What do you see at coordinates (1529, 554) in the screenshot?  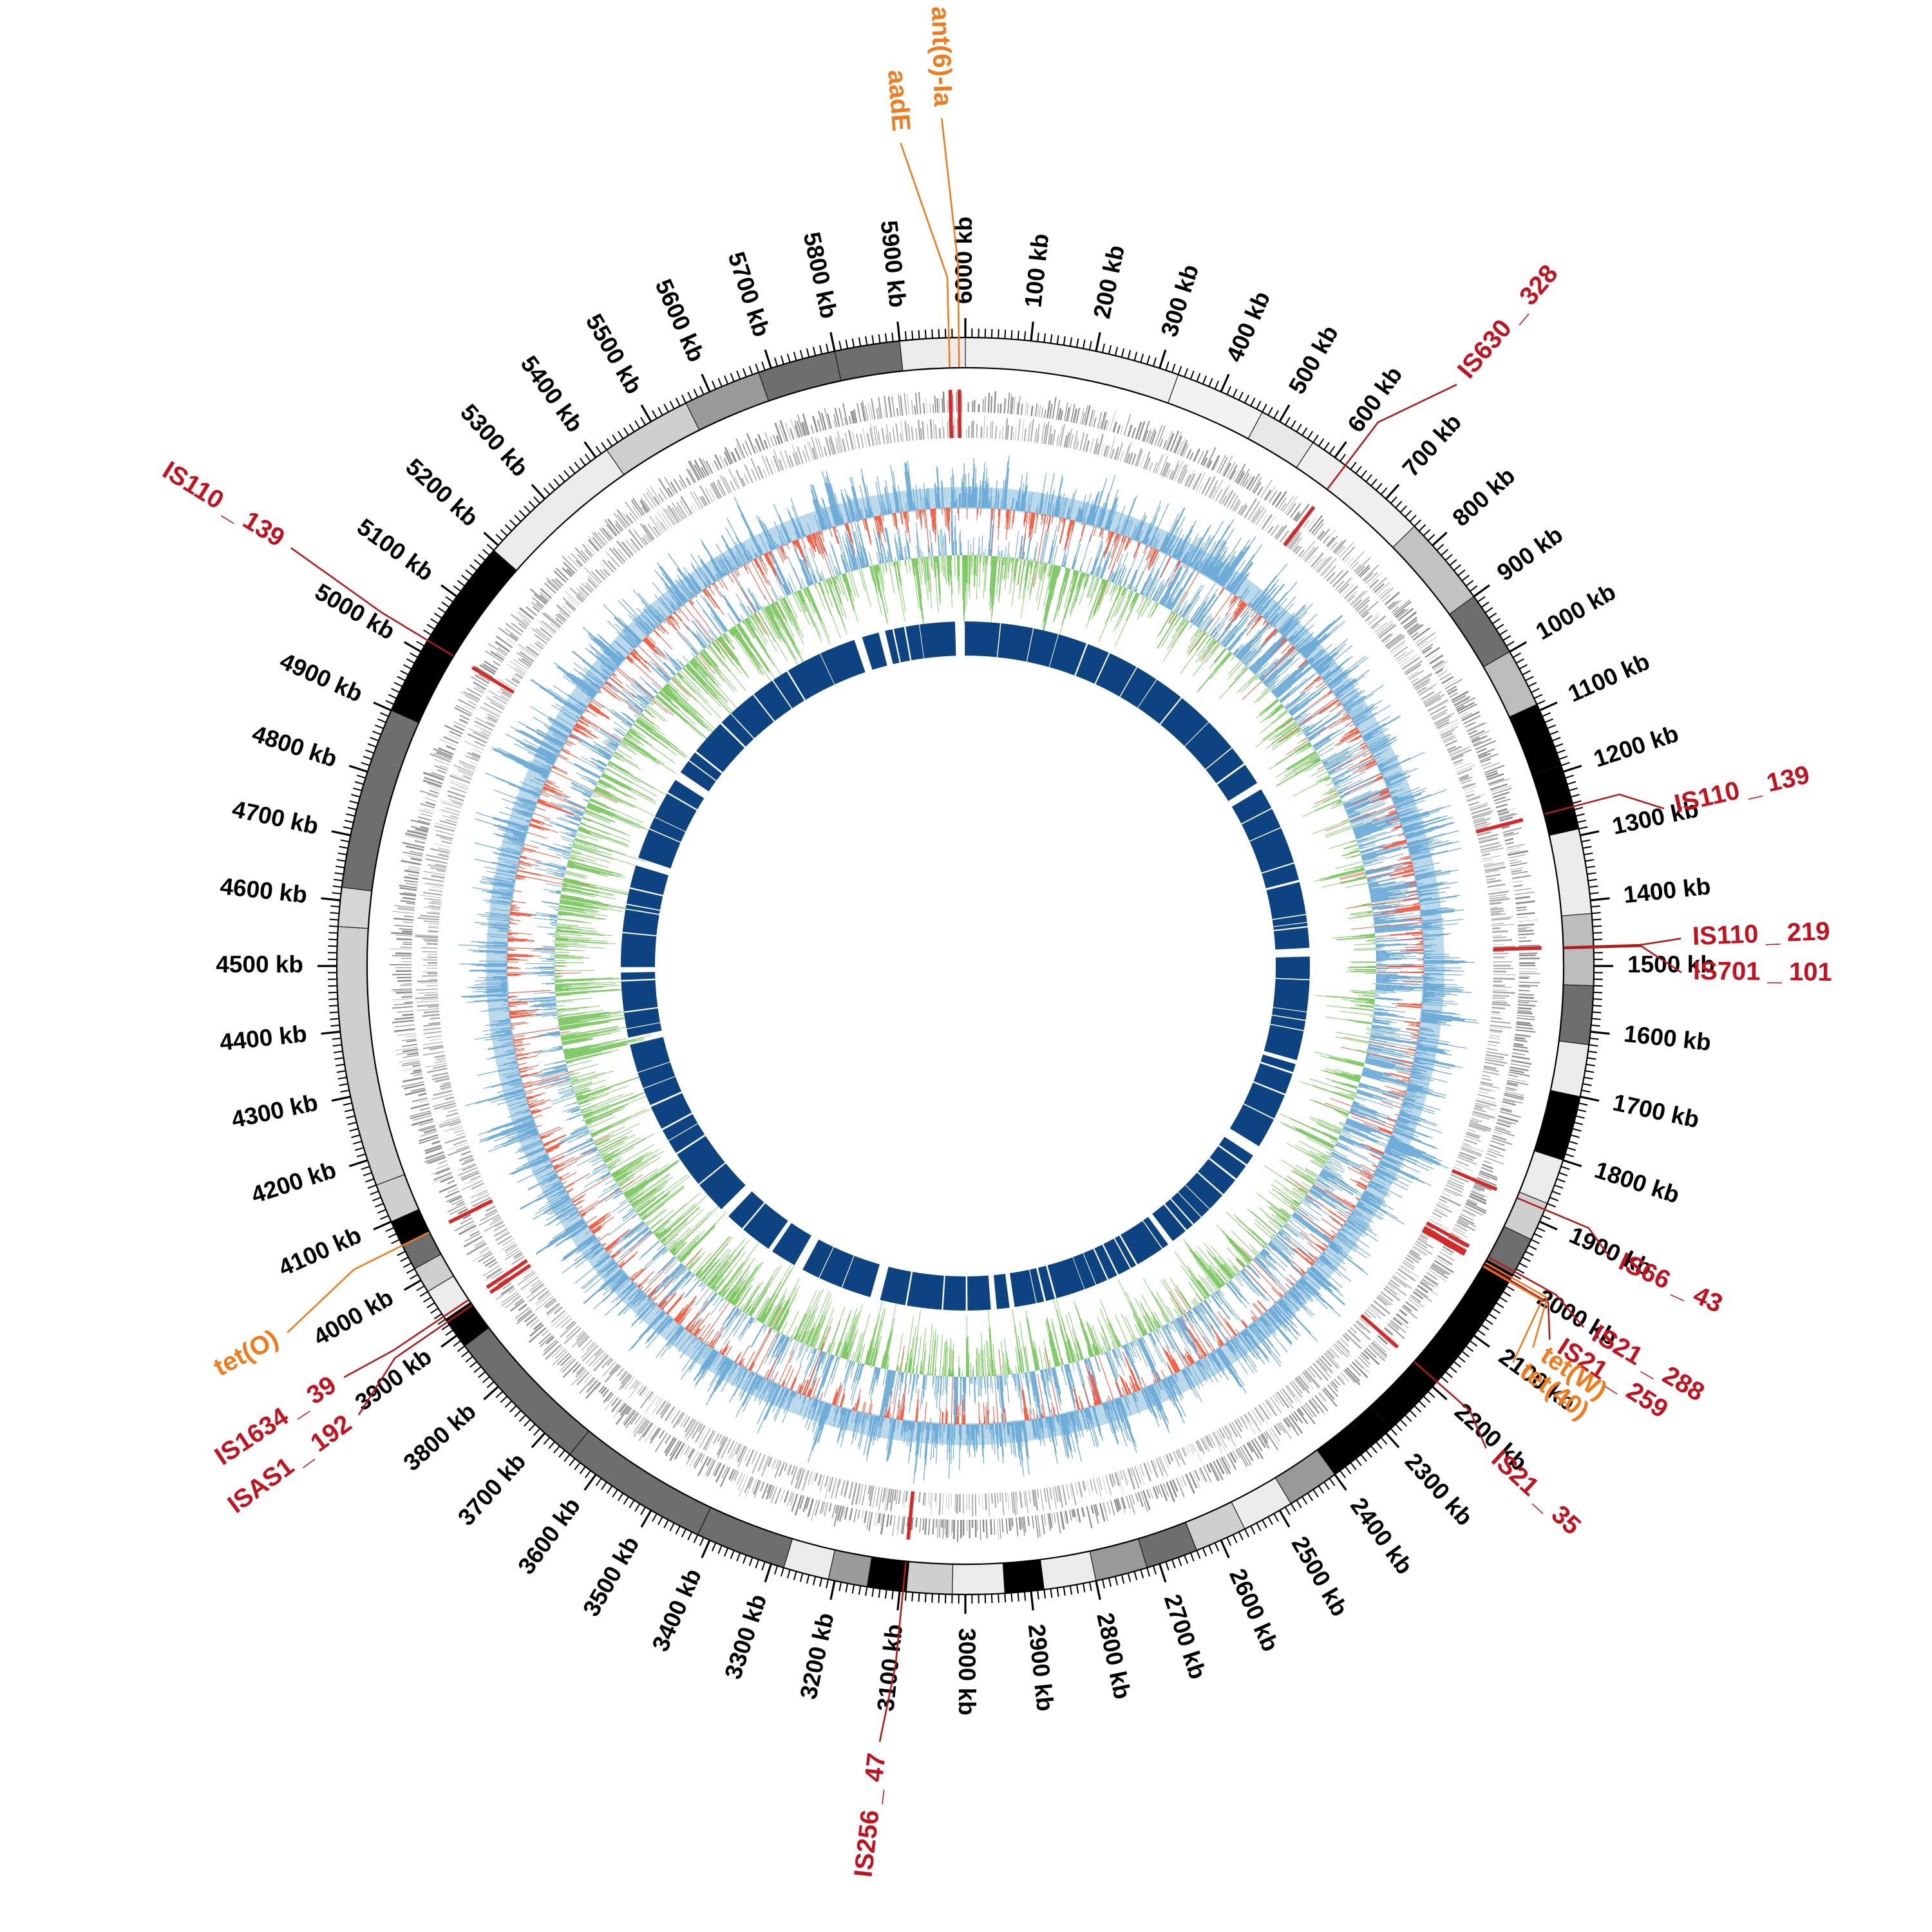 I see `axis-tick-label: 900 kb` at bounding box center [1529, 554].